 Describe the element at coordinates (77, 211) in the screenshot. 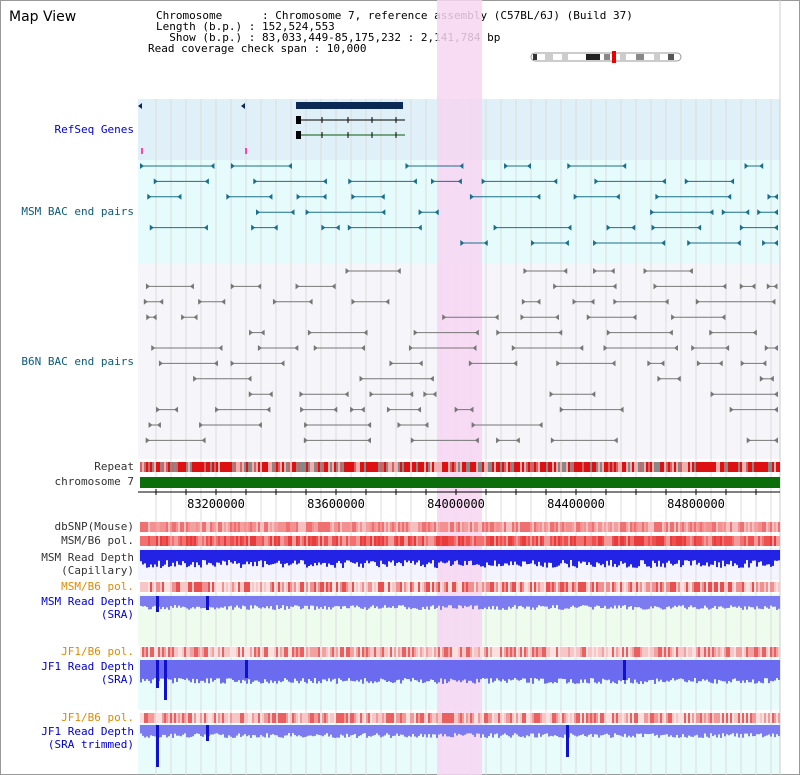

I see `label-msm-bac: MSM BAC end pairs` at that location.